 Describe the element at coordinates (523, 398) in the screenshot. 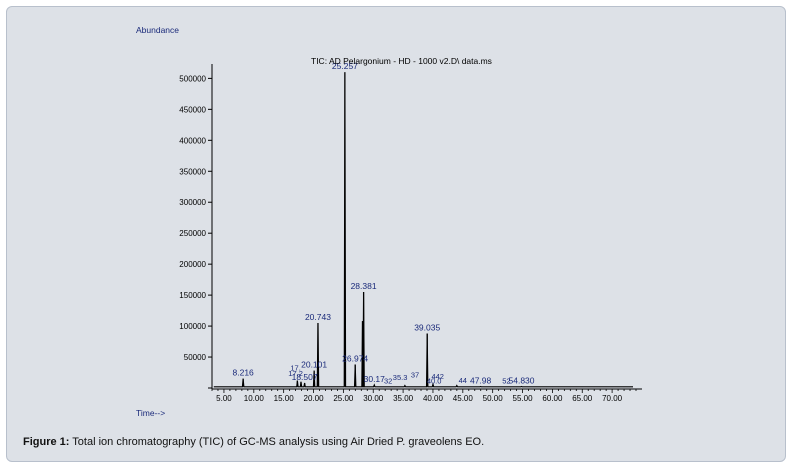

I see `x-tick-label: 55.00` at that location.